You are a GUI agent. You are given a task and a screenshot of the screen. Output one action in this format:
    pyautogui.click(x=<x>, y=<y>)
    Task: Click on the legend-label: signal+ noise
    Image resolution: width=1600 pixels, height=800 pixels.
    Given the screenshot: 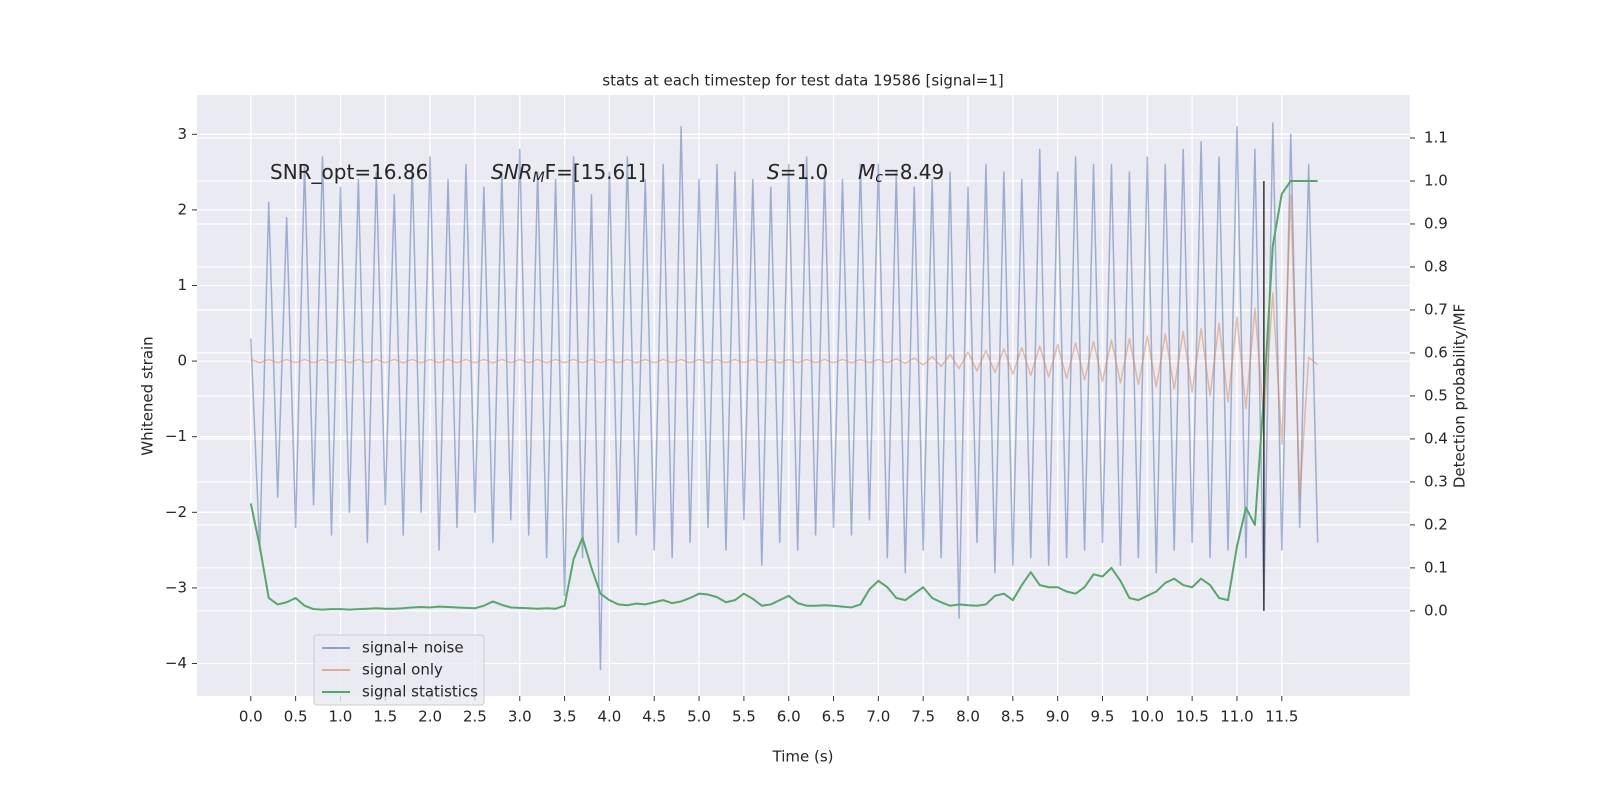 What is the action you would take?
    pyautogui.click(x=413, y=648)
    